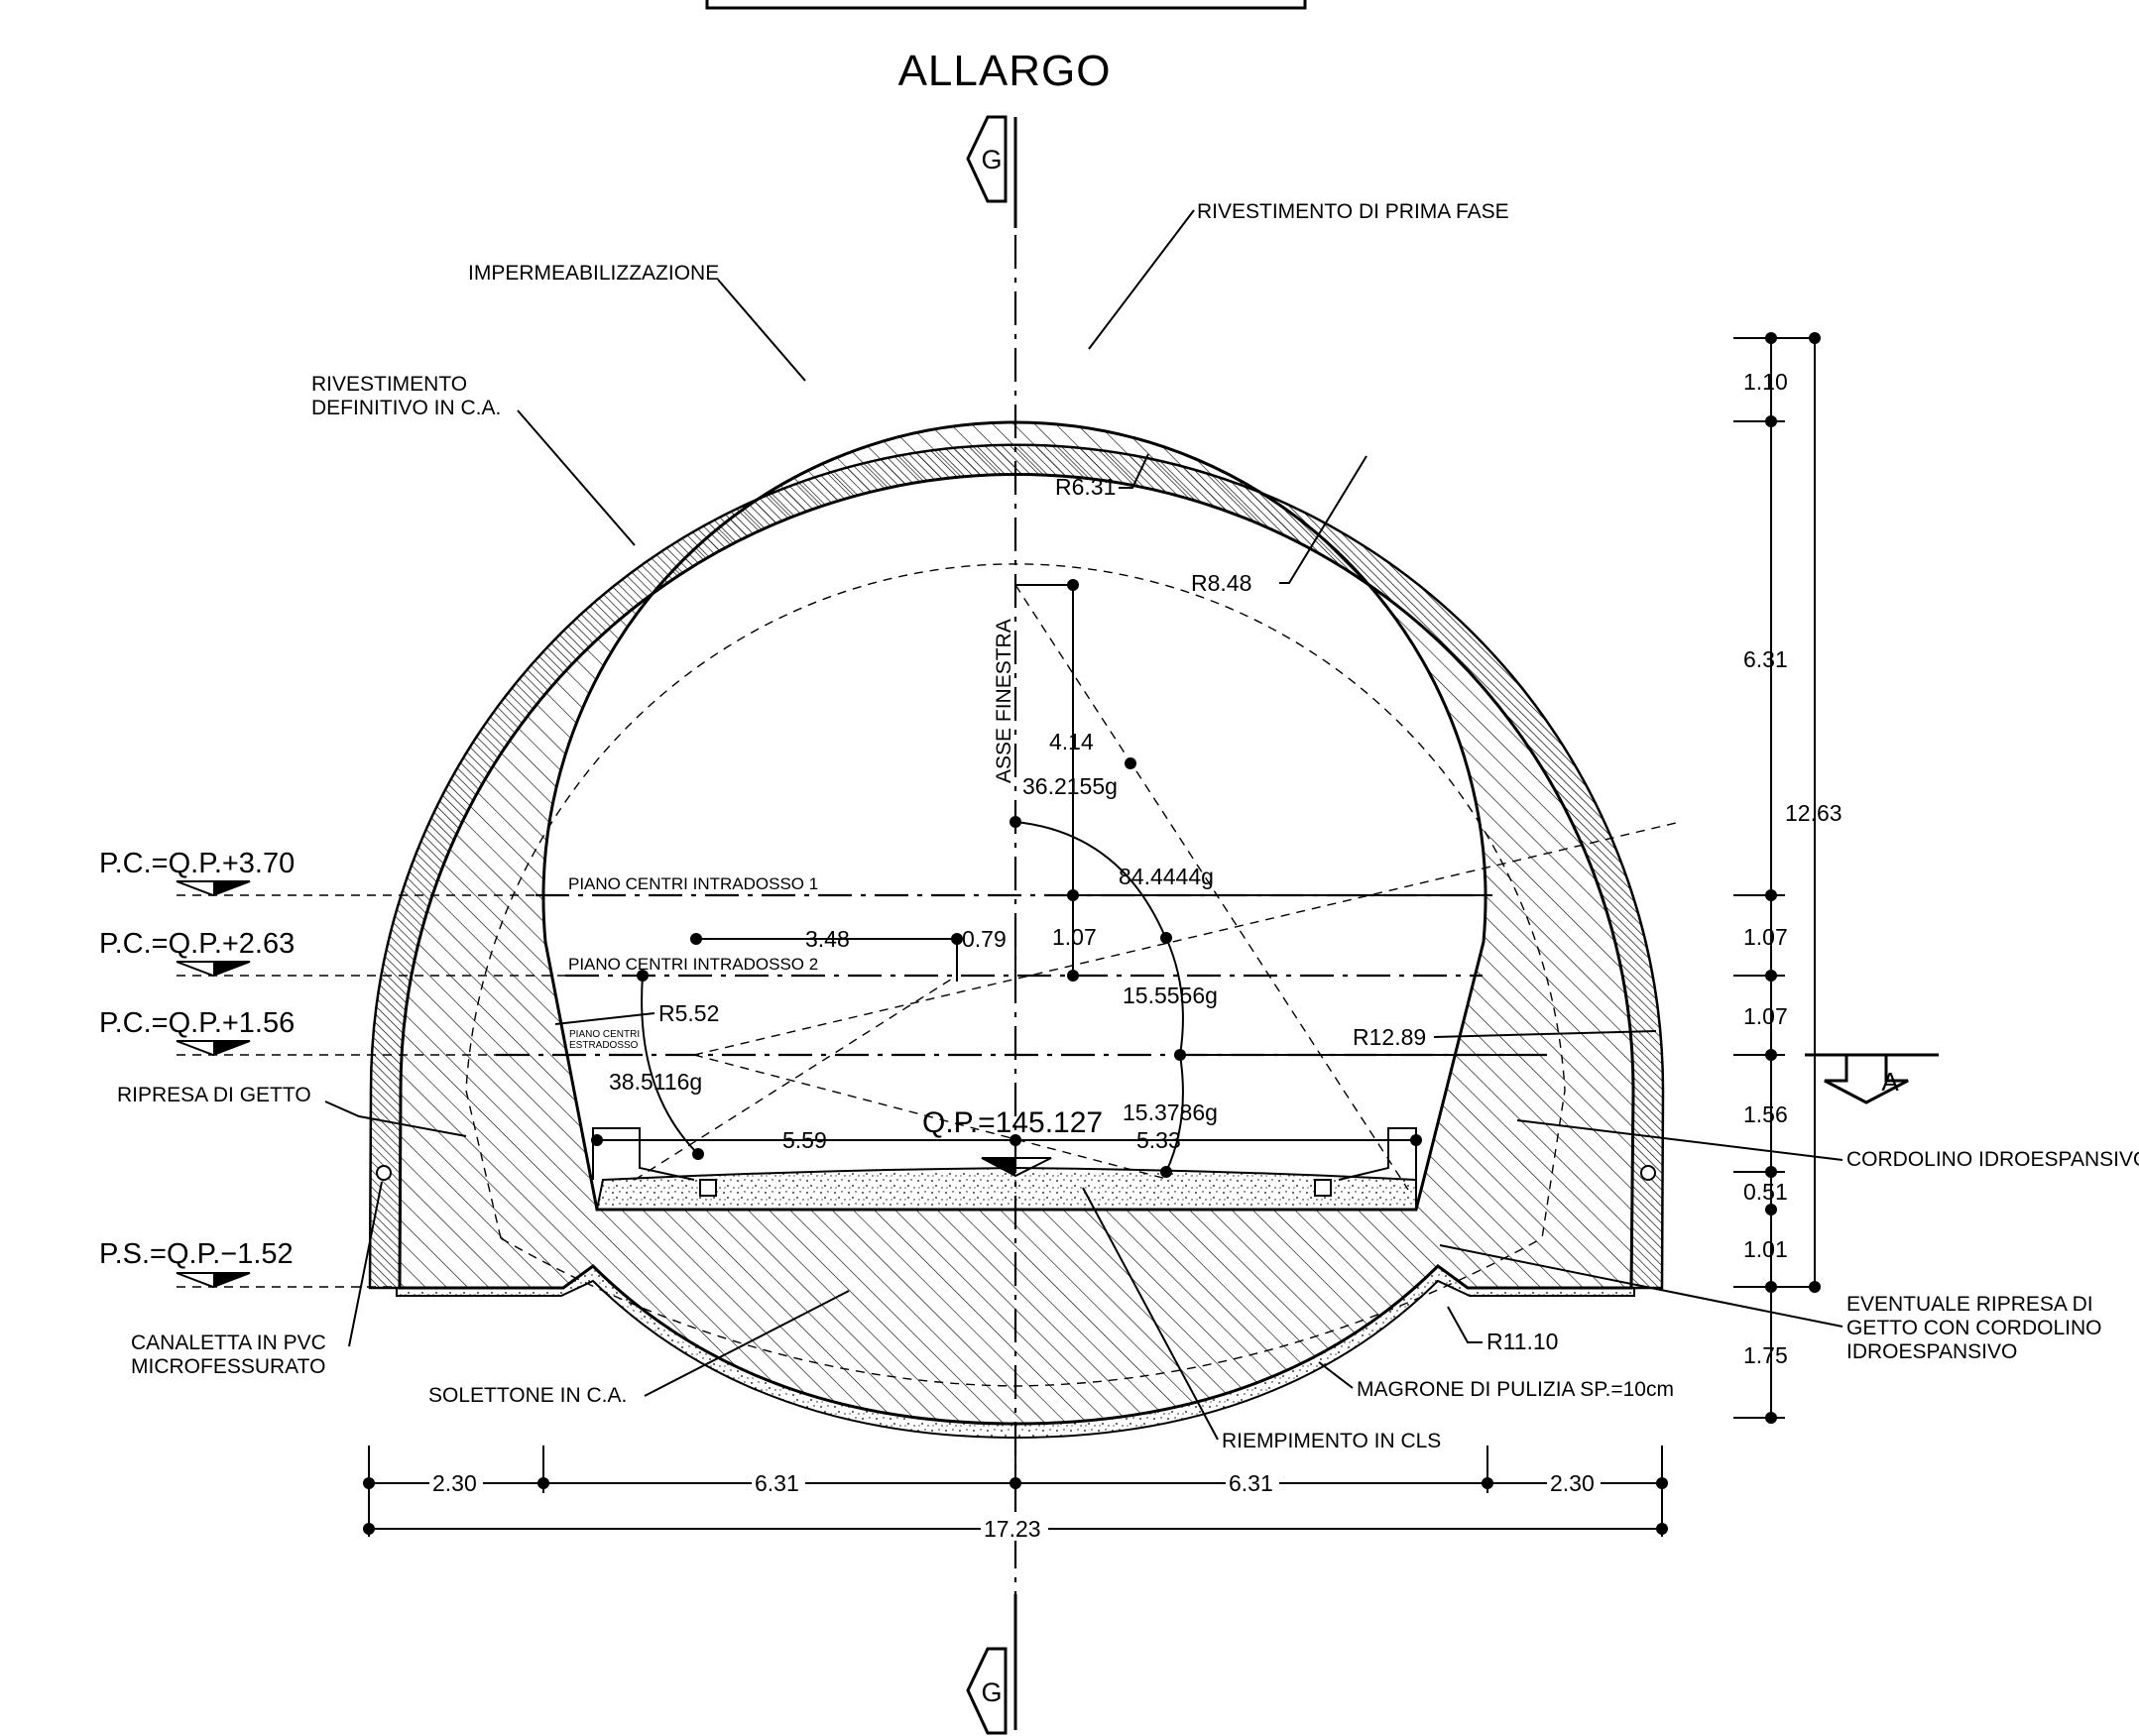  I want to click on label-impermeabilizzazione: IMPERMEABILIZZAZIONE, so click(593, 273).